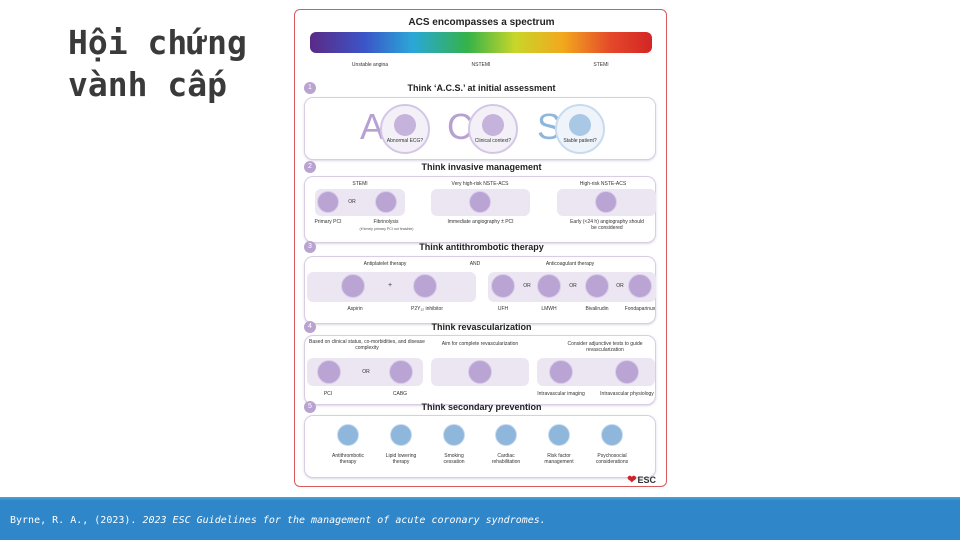  Describe the element at coordinates (612, 459) in the screenshot. I see `secondary-prevention-label: Psychosocial considerations` at that location.